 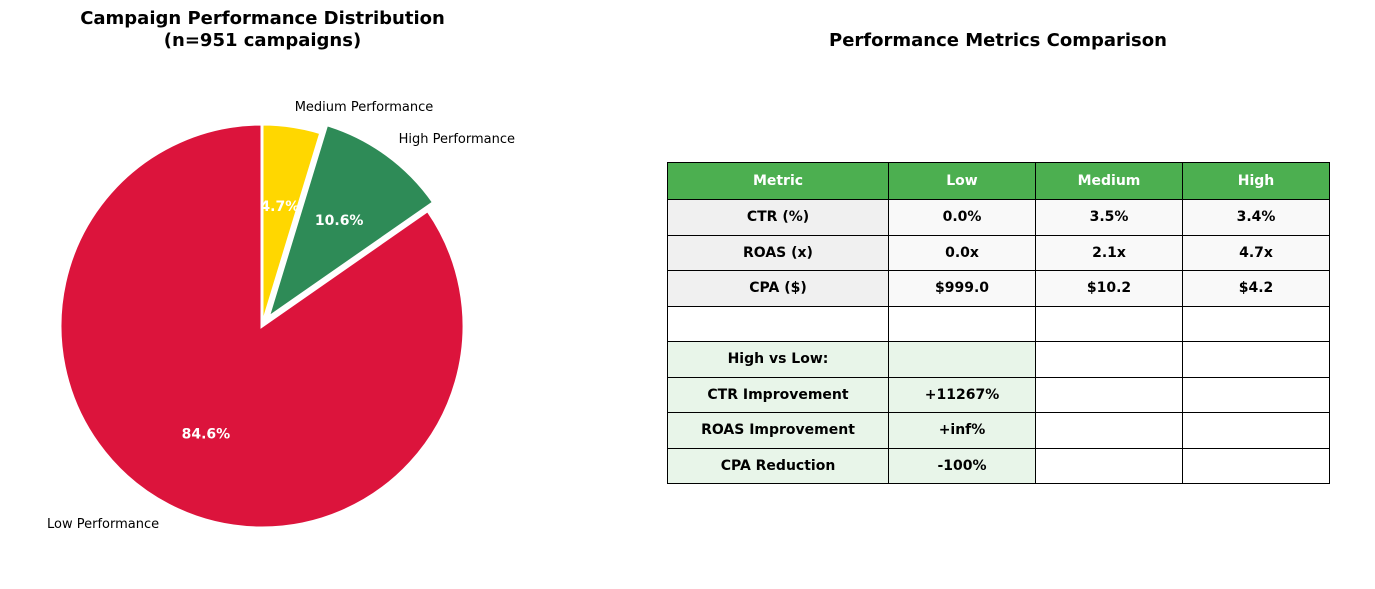 What do you see at coordinates (279, 207) in the screenshot?
I see `pie-pct-label: 4.7%` at bounding box center [279, 207].